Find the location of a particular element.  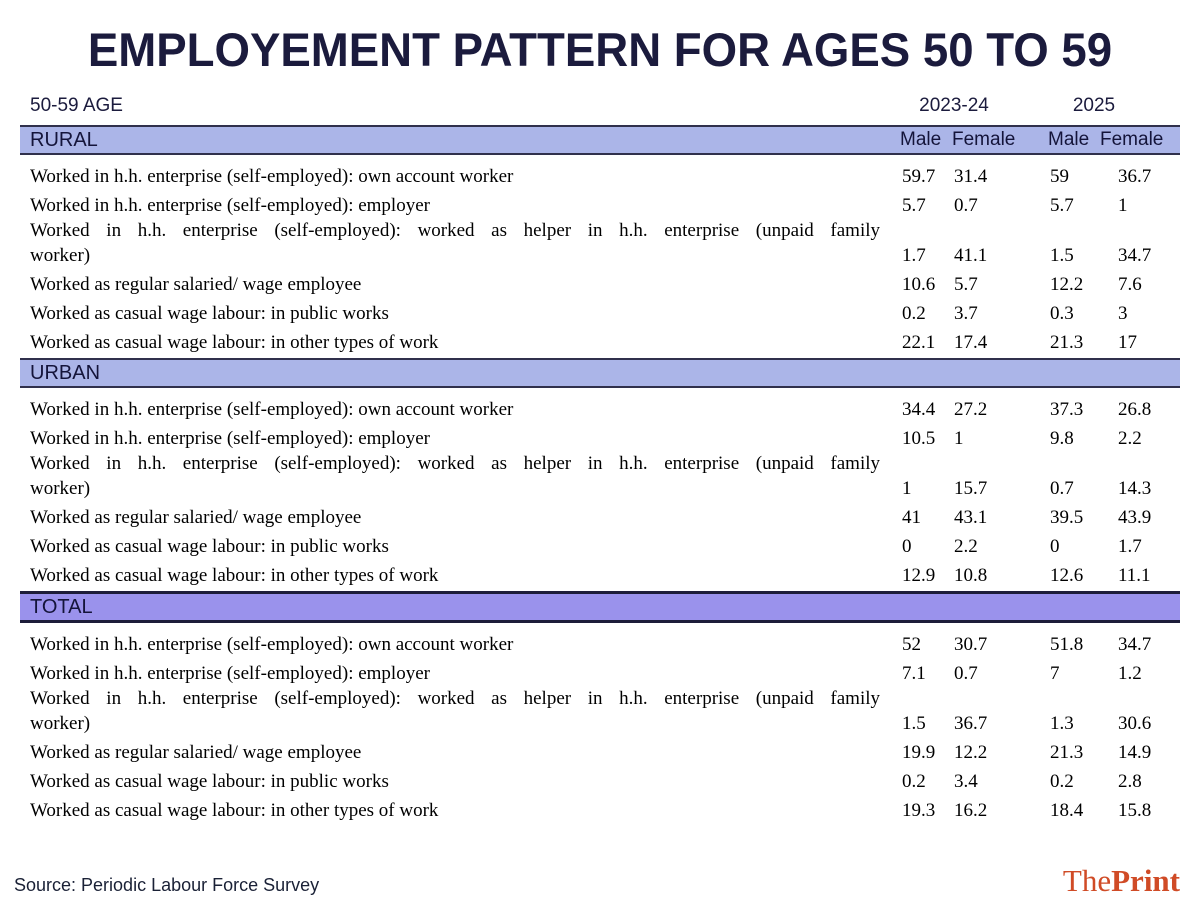

cell-value: 19.9 is located at coordinates (919, 752).